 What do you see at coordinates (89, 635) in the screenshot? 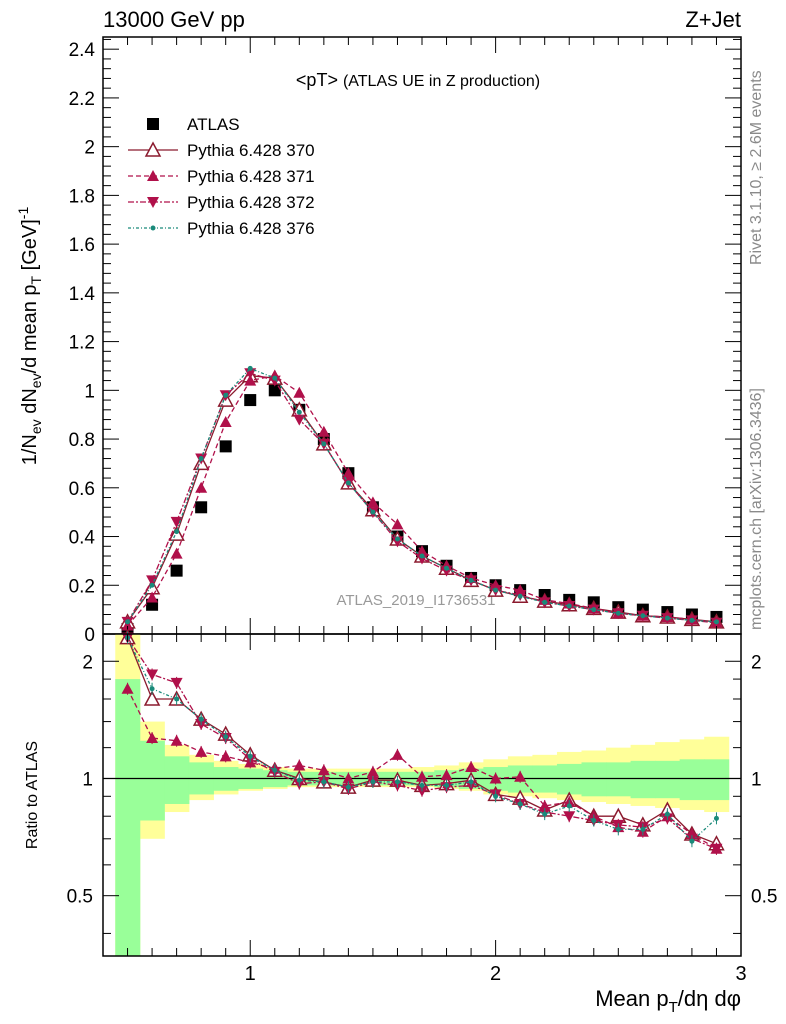
I see `main-y-tick-label: 0` at bounding box center [89, 635].